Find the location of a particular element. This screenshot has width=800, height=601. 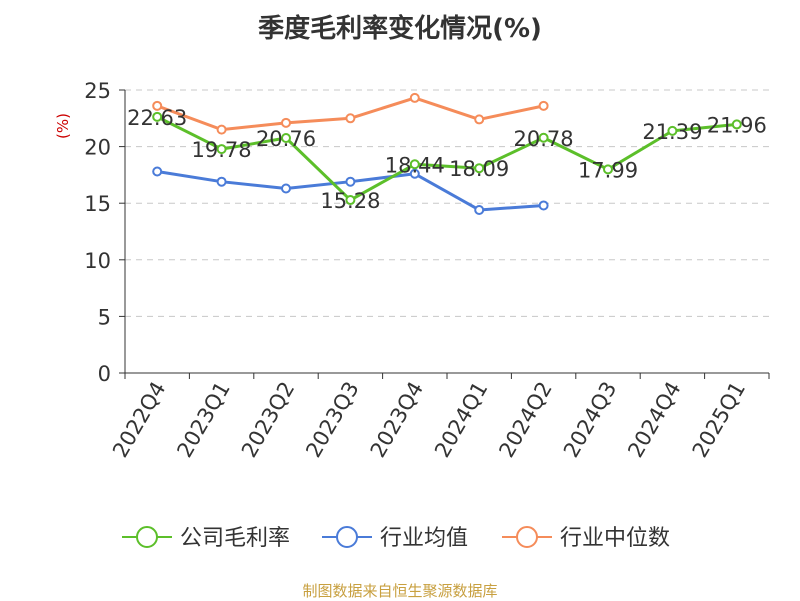

x-tick-label: 2023Q3 is located at coordinates (332, 420).